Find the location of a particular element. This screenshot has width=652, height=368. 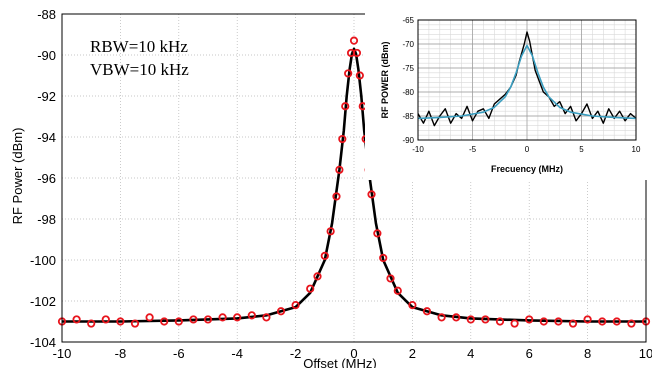

inset-y-tick-label: -70 is located at coordinates (408, 44).